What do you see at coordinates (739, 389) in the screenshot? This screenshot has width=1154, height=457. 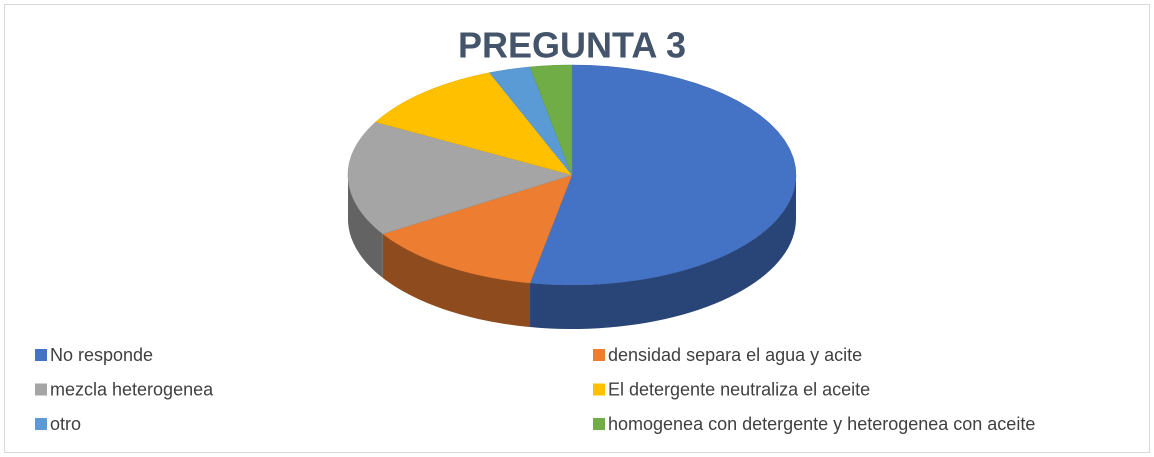 I see `legend-label: El detergente neutraliza el aceite` at bounding box center [739, 389].